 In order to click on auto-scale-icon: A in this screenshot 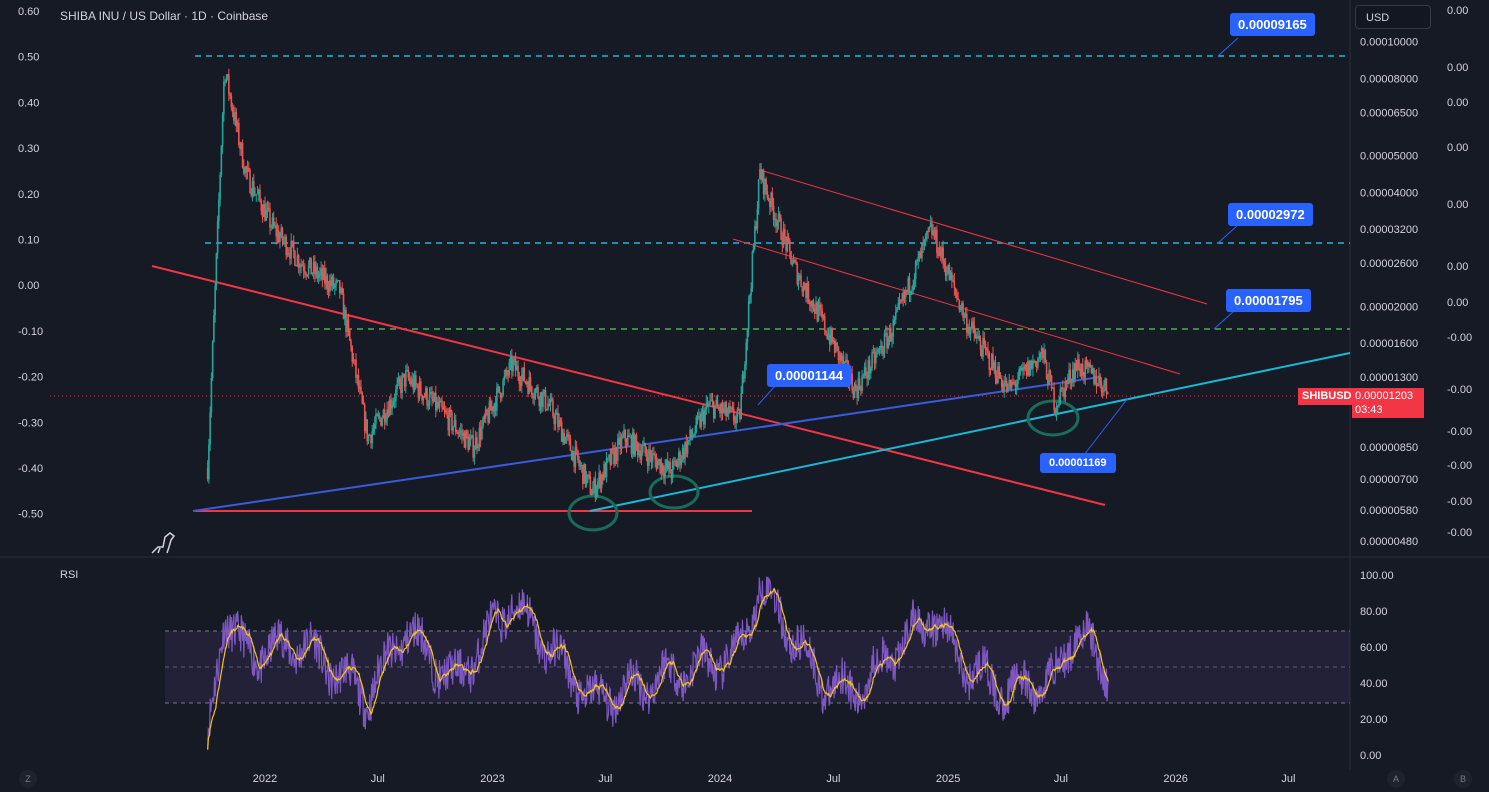, I will do `click(1396, 779)`.